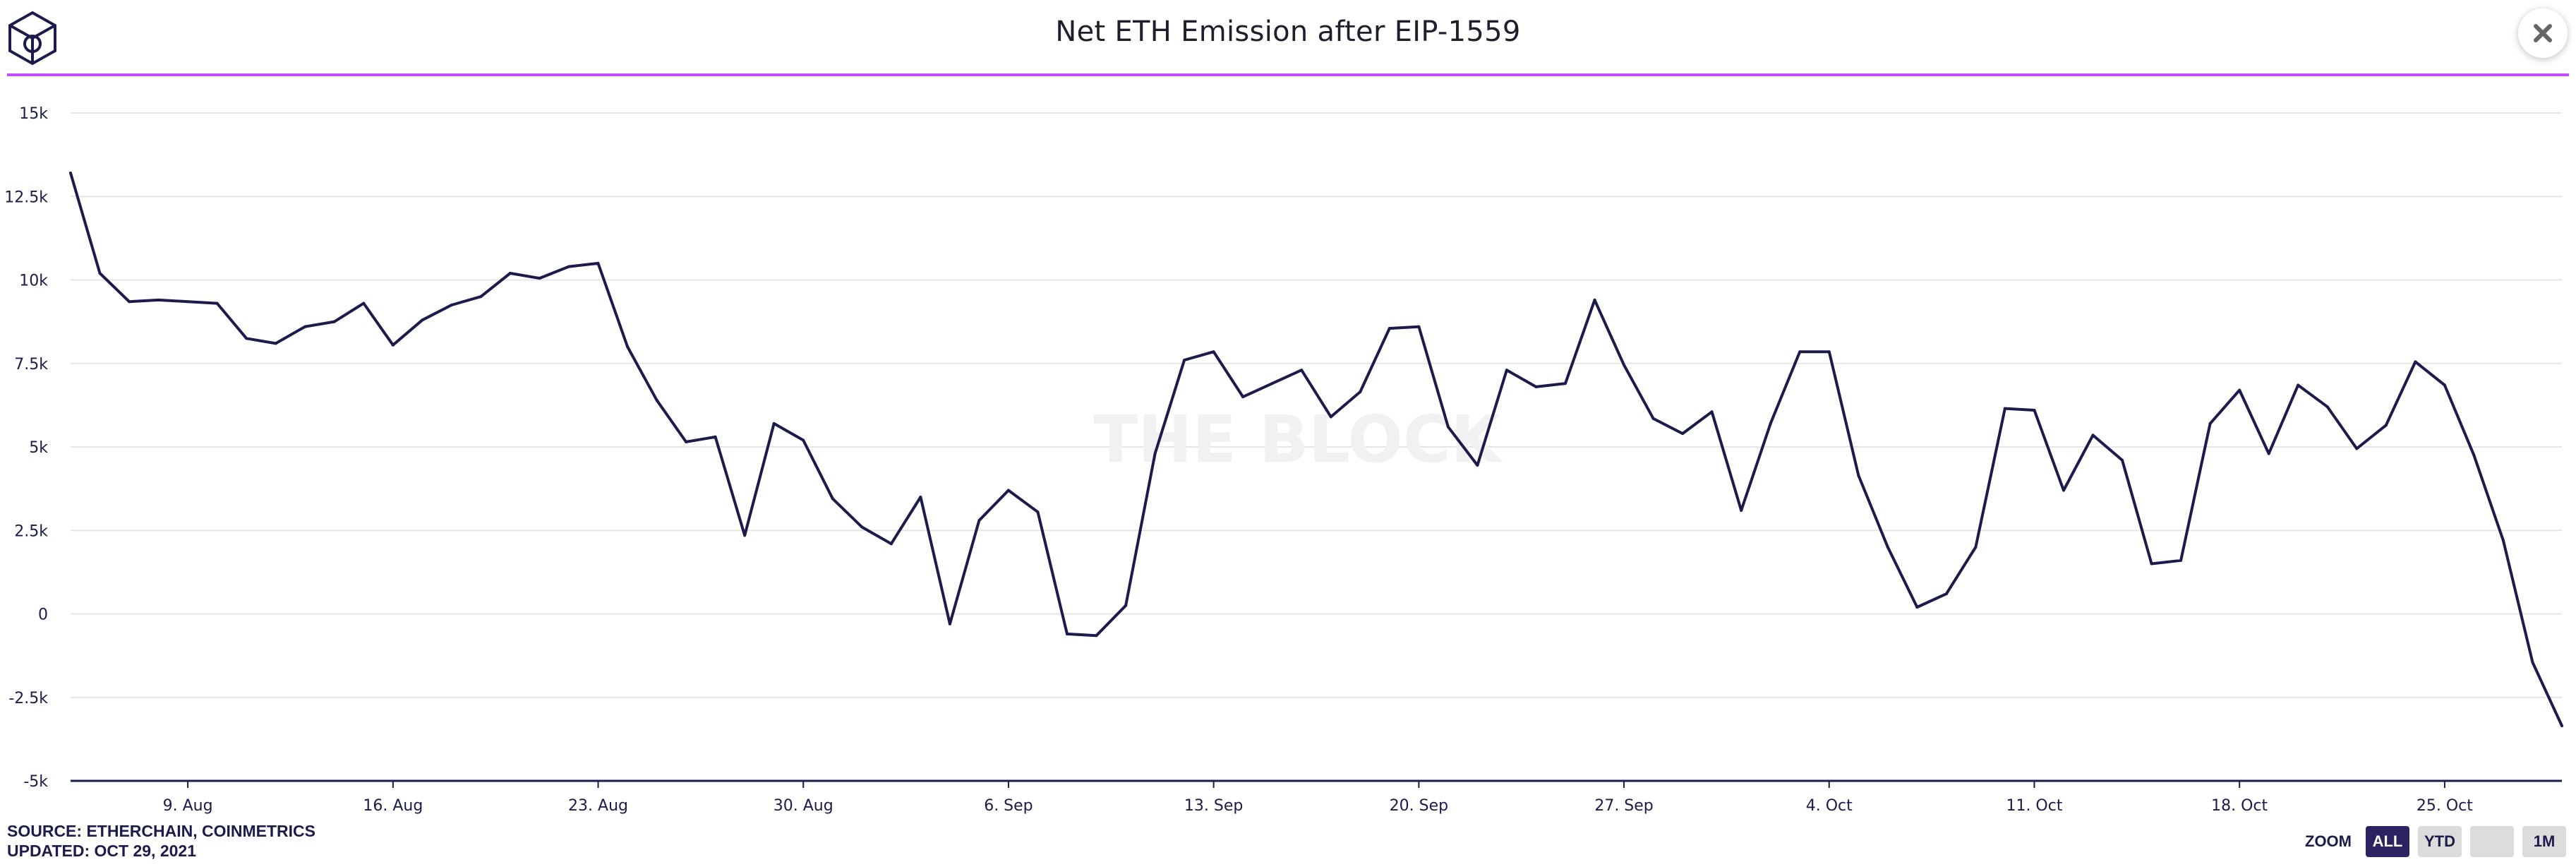 The height and width of the screenshot is (867, 2576). I want to click on close-icon, so click(2543, 33).